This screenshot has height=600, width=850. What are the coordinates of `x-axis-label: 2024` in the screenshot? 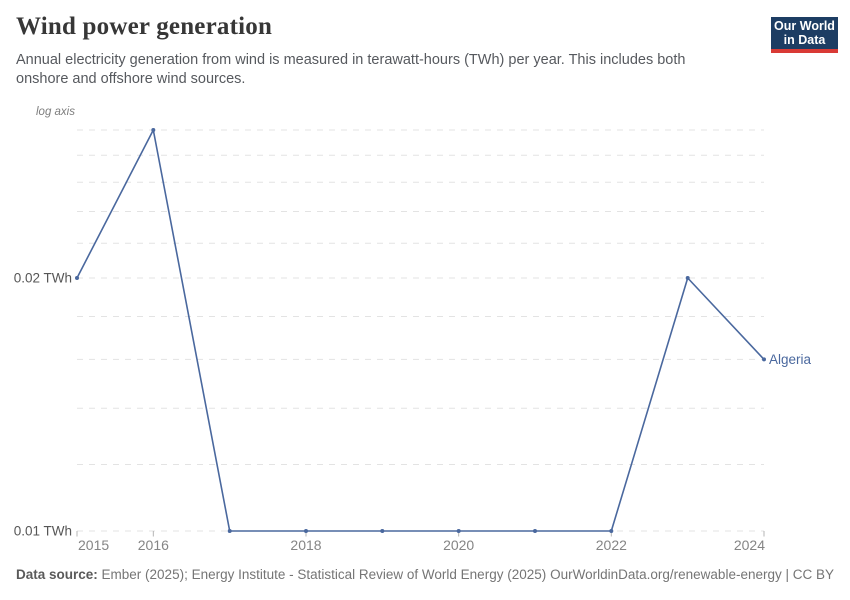 It's located at (749, 545).